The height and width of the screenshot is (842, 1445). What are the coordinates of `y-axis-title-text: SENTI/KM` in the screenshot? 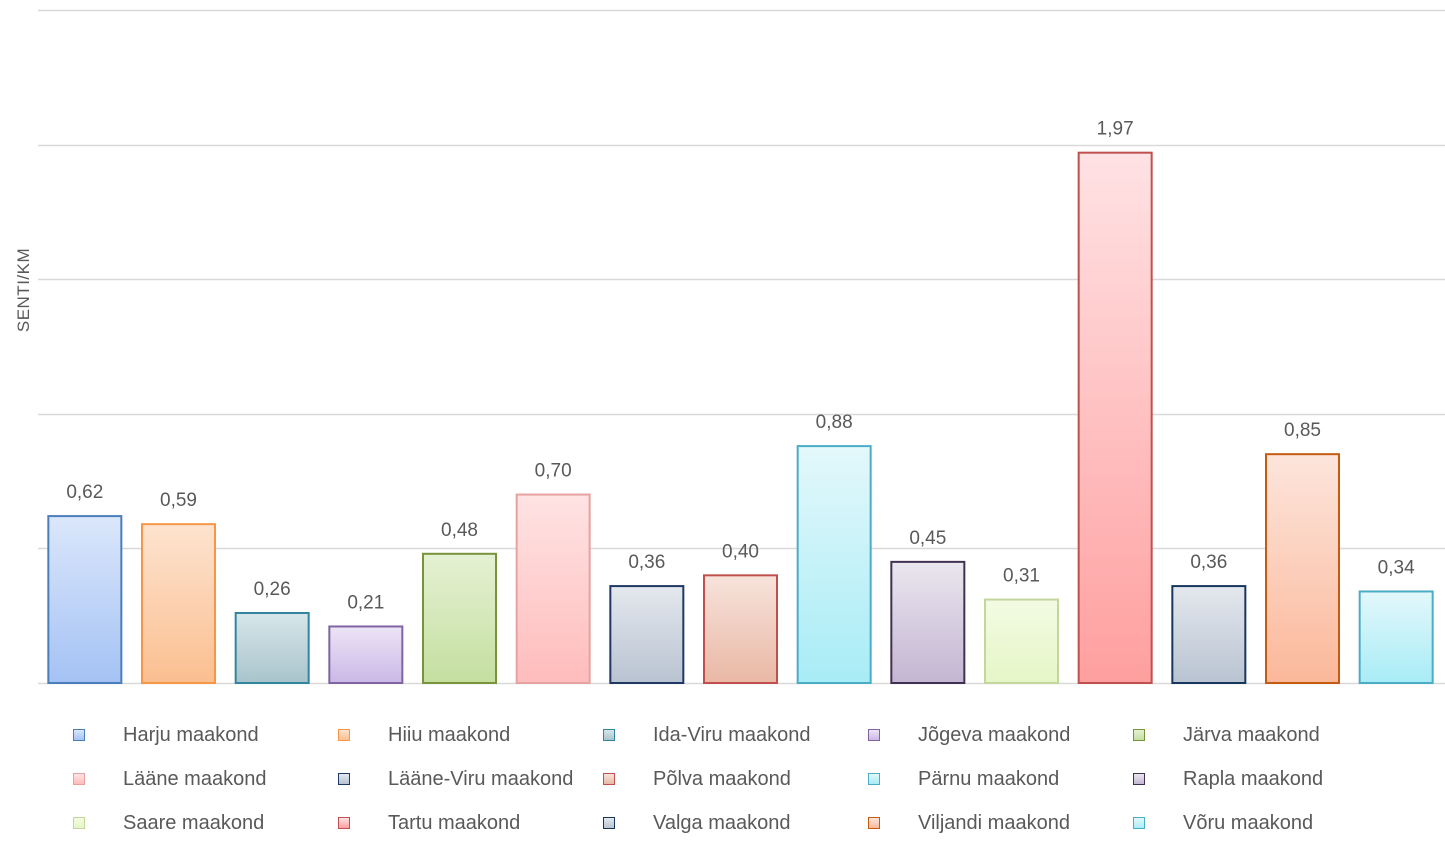 It's located at (24, 290).